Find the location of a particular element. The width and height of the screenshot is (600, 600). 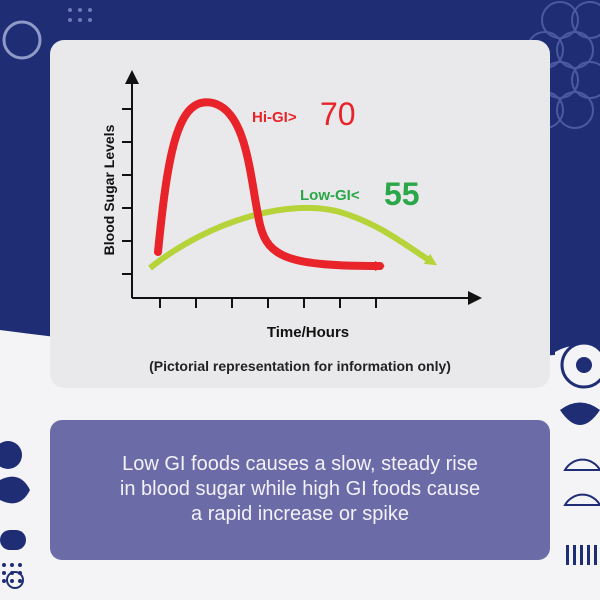

message-line-2: in blood sugar while high GI foods cause is located at coordinates (300, 489).